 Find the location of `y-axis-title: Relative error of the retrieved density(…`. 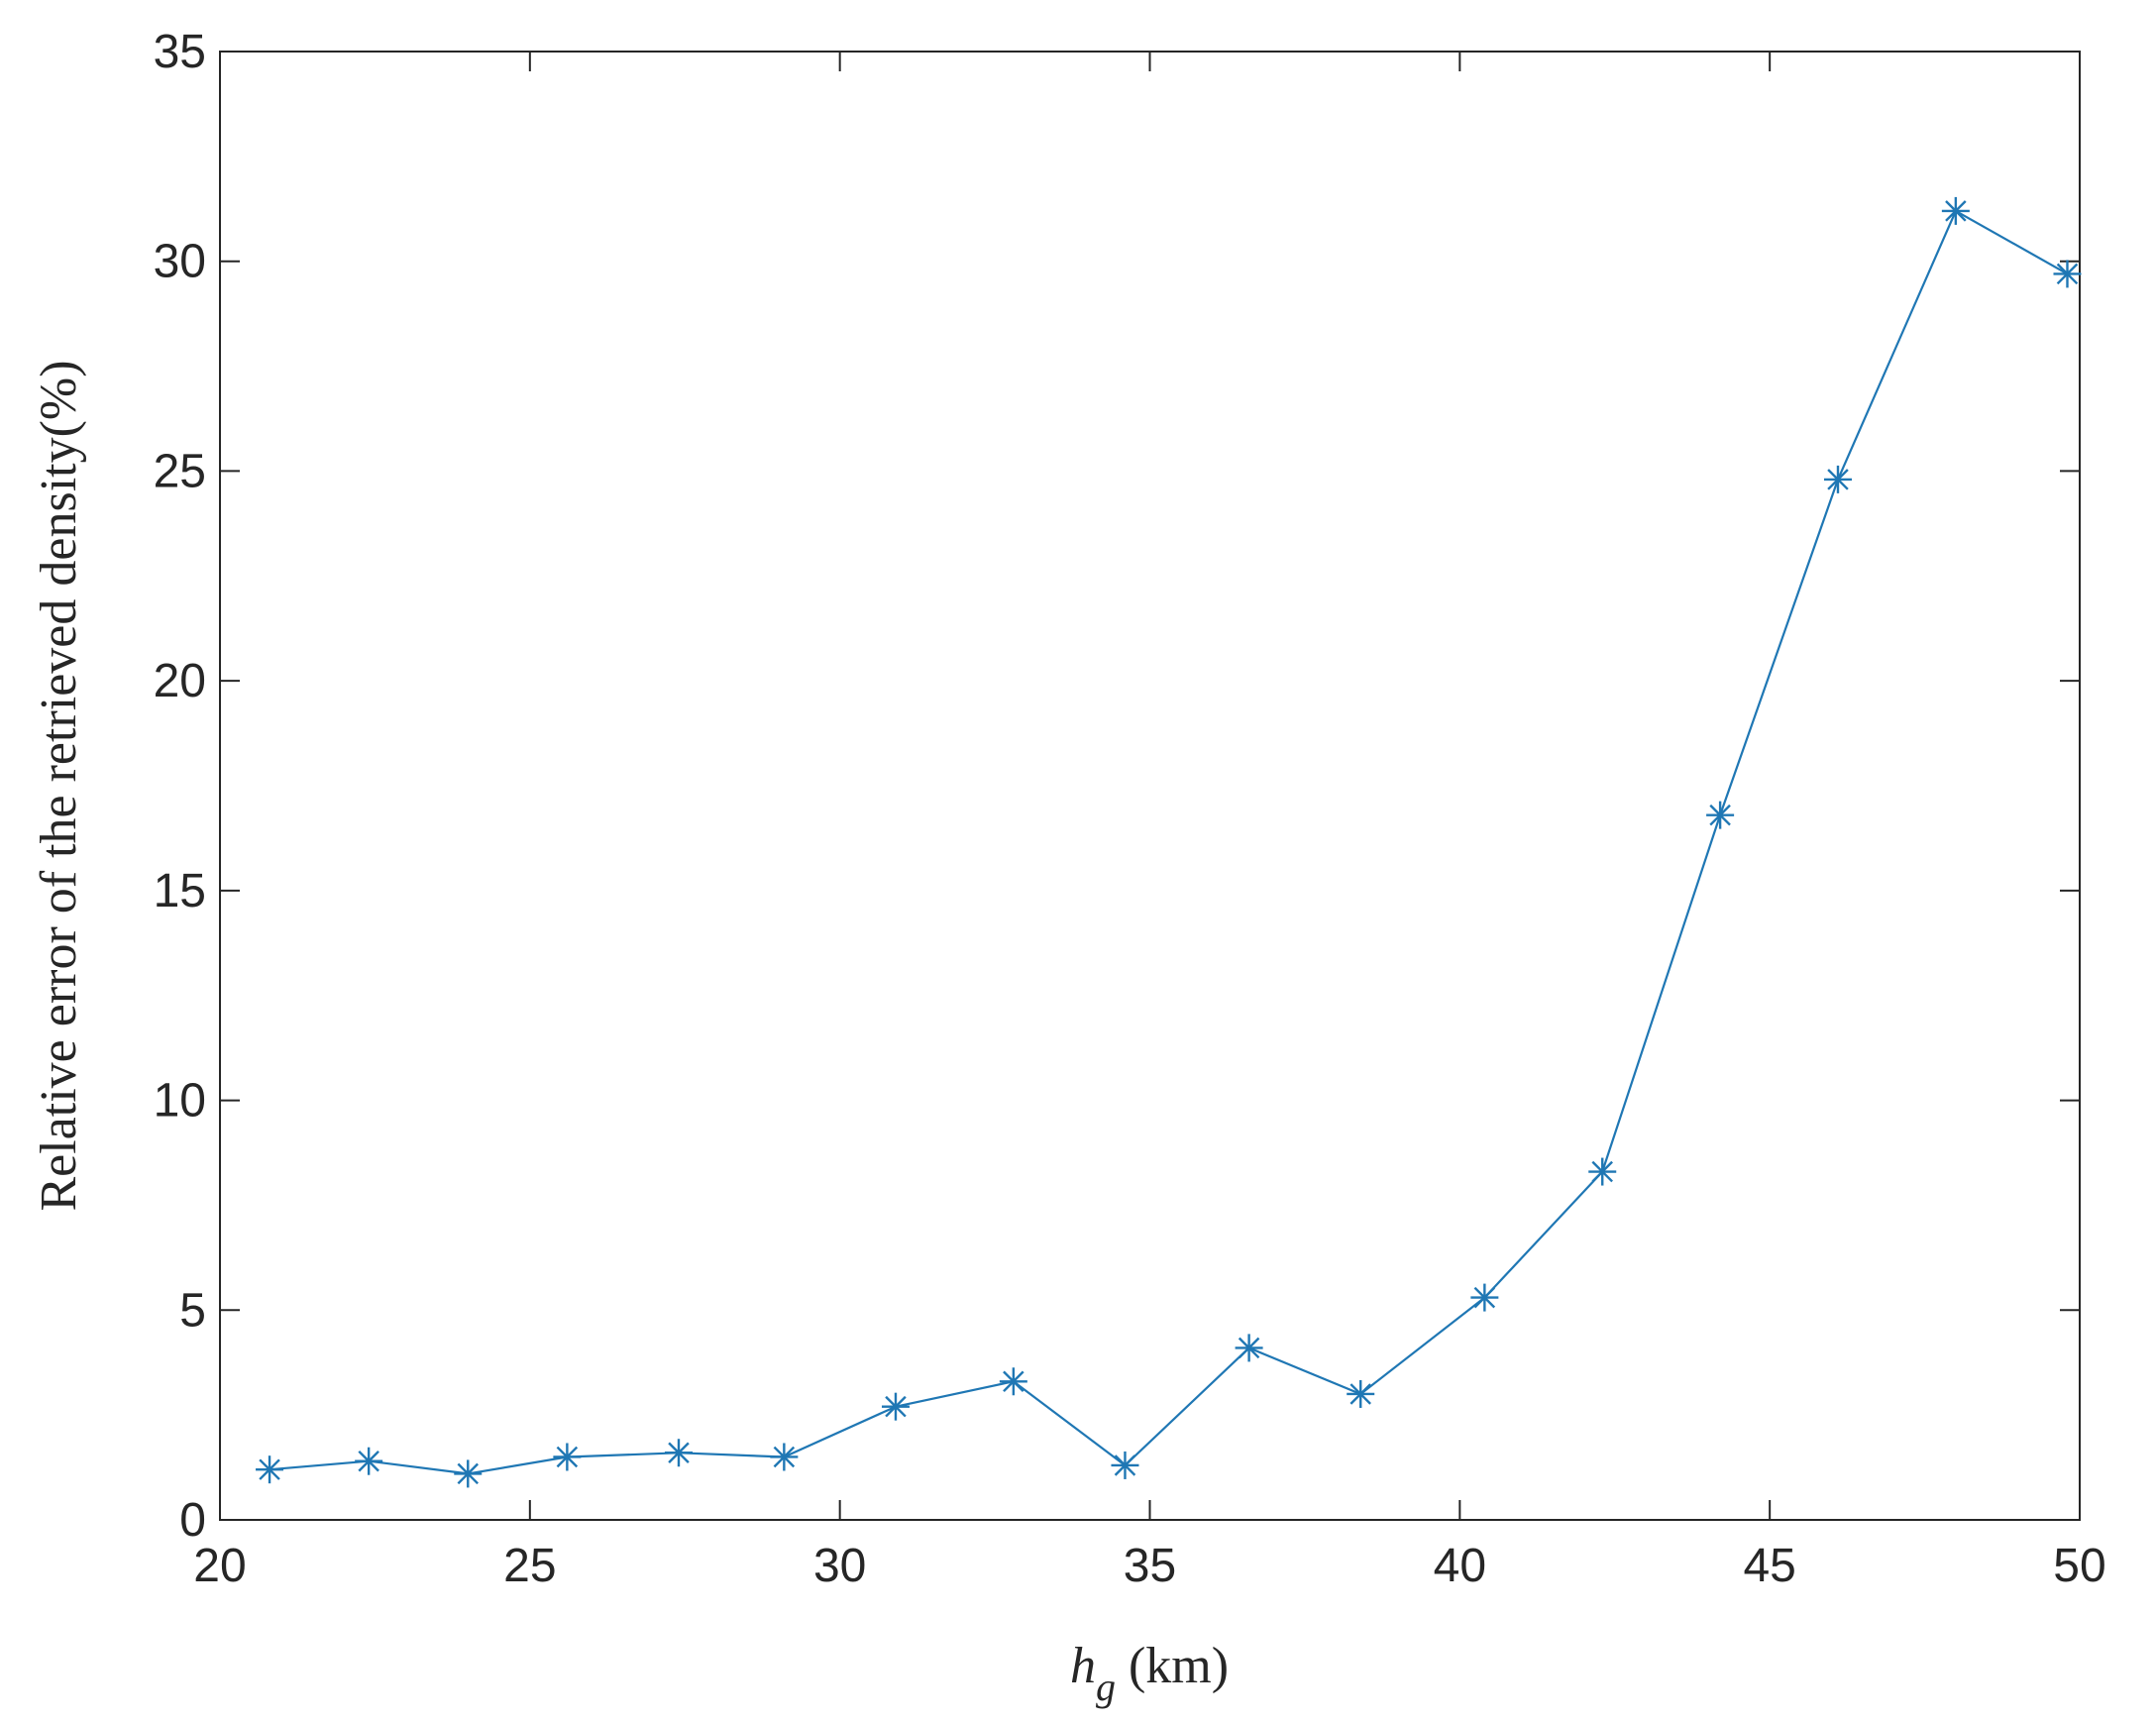

y-axis-title: Relative error of the retrieved density(… is located at coordinates (59, 785).